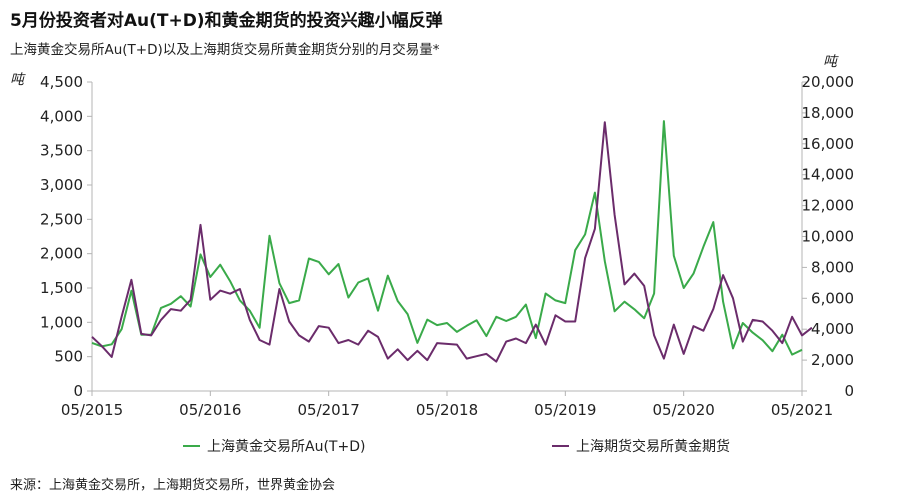 This screenshot has width=908, height=503. What do you see at coordinates (456, 446) in the screenshot?
I see `legend: 上海黄金交易所Au(T+D) 上海期货交易所黄金期货` at bounding box center [456, 446].